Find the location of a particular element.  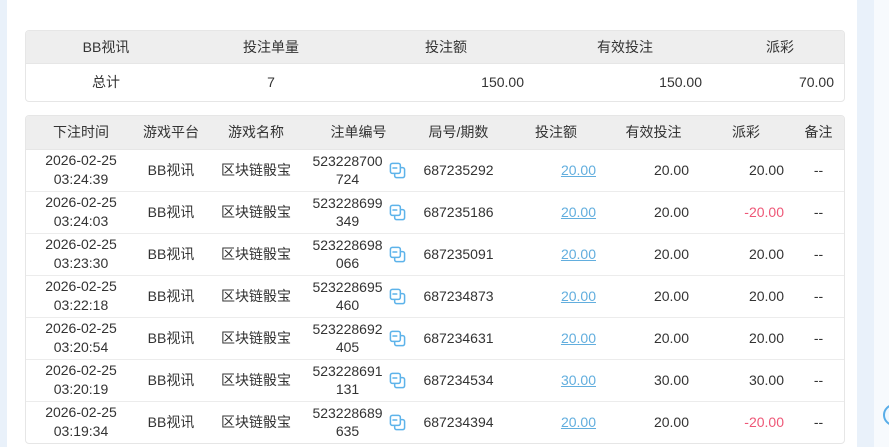

bet-no: 523228695460 is located at coordinates (347, 296).